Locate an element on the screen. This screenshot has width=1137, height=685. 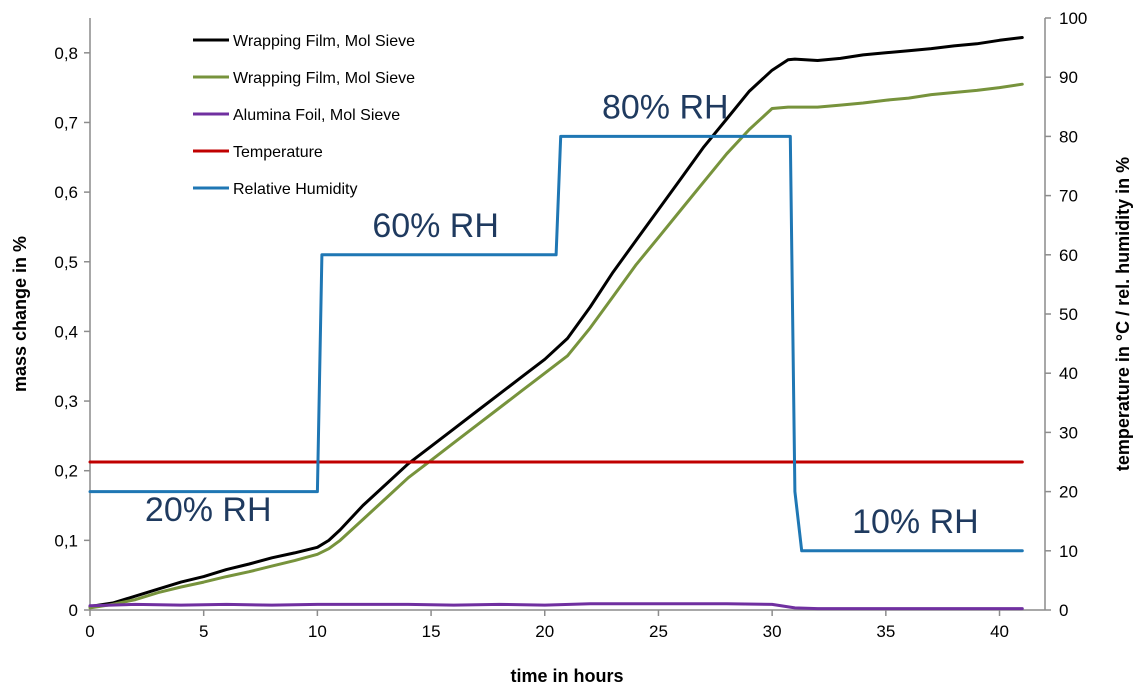
x-tick-label: 10 is located at coordinates (317, 631).